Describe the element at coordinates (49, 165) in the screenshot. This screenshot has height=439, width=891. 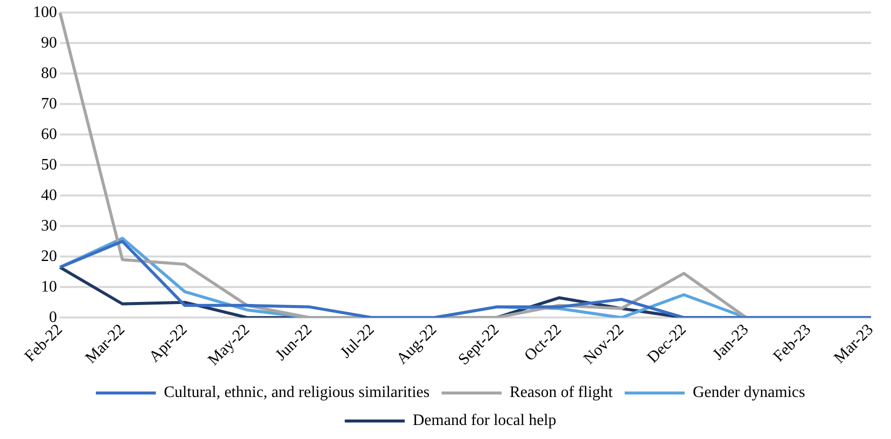
I see `y-tick-label: 50` at that location.